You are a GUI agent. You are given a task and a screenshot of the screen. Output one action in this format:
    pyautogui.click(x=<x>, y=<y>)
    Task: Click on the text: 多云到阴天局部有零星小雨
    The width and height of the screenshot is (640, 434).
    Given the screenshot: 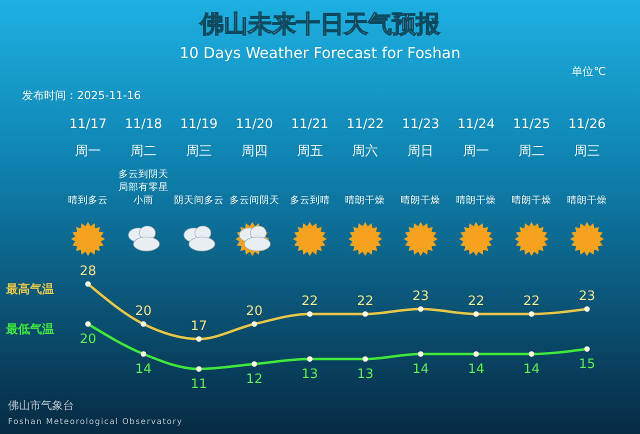 What is the action you would take?
    pyautogui.click(x=143, y=187)
    